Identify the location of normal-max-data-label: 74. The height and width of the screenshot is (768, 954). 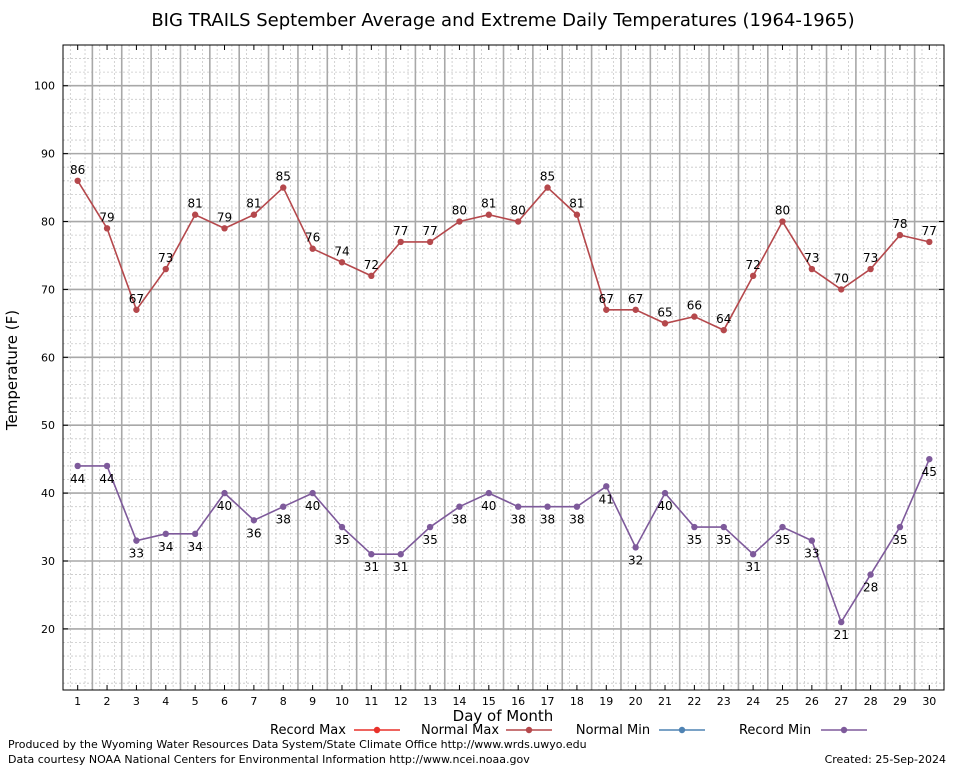
(341, 251).